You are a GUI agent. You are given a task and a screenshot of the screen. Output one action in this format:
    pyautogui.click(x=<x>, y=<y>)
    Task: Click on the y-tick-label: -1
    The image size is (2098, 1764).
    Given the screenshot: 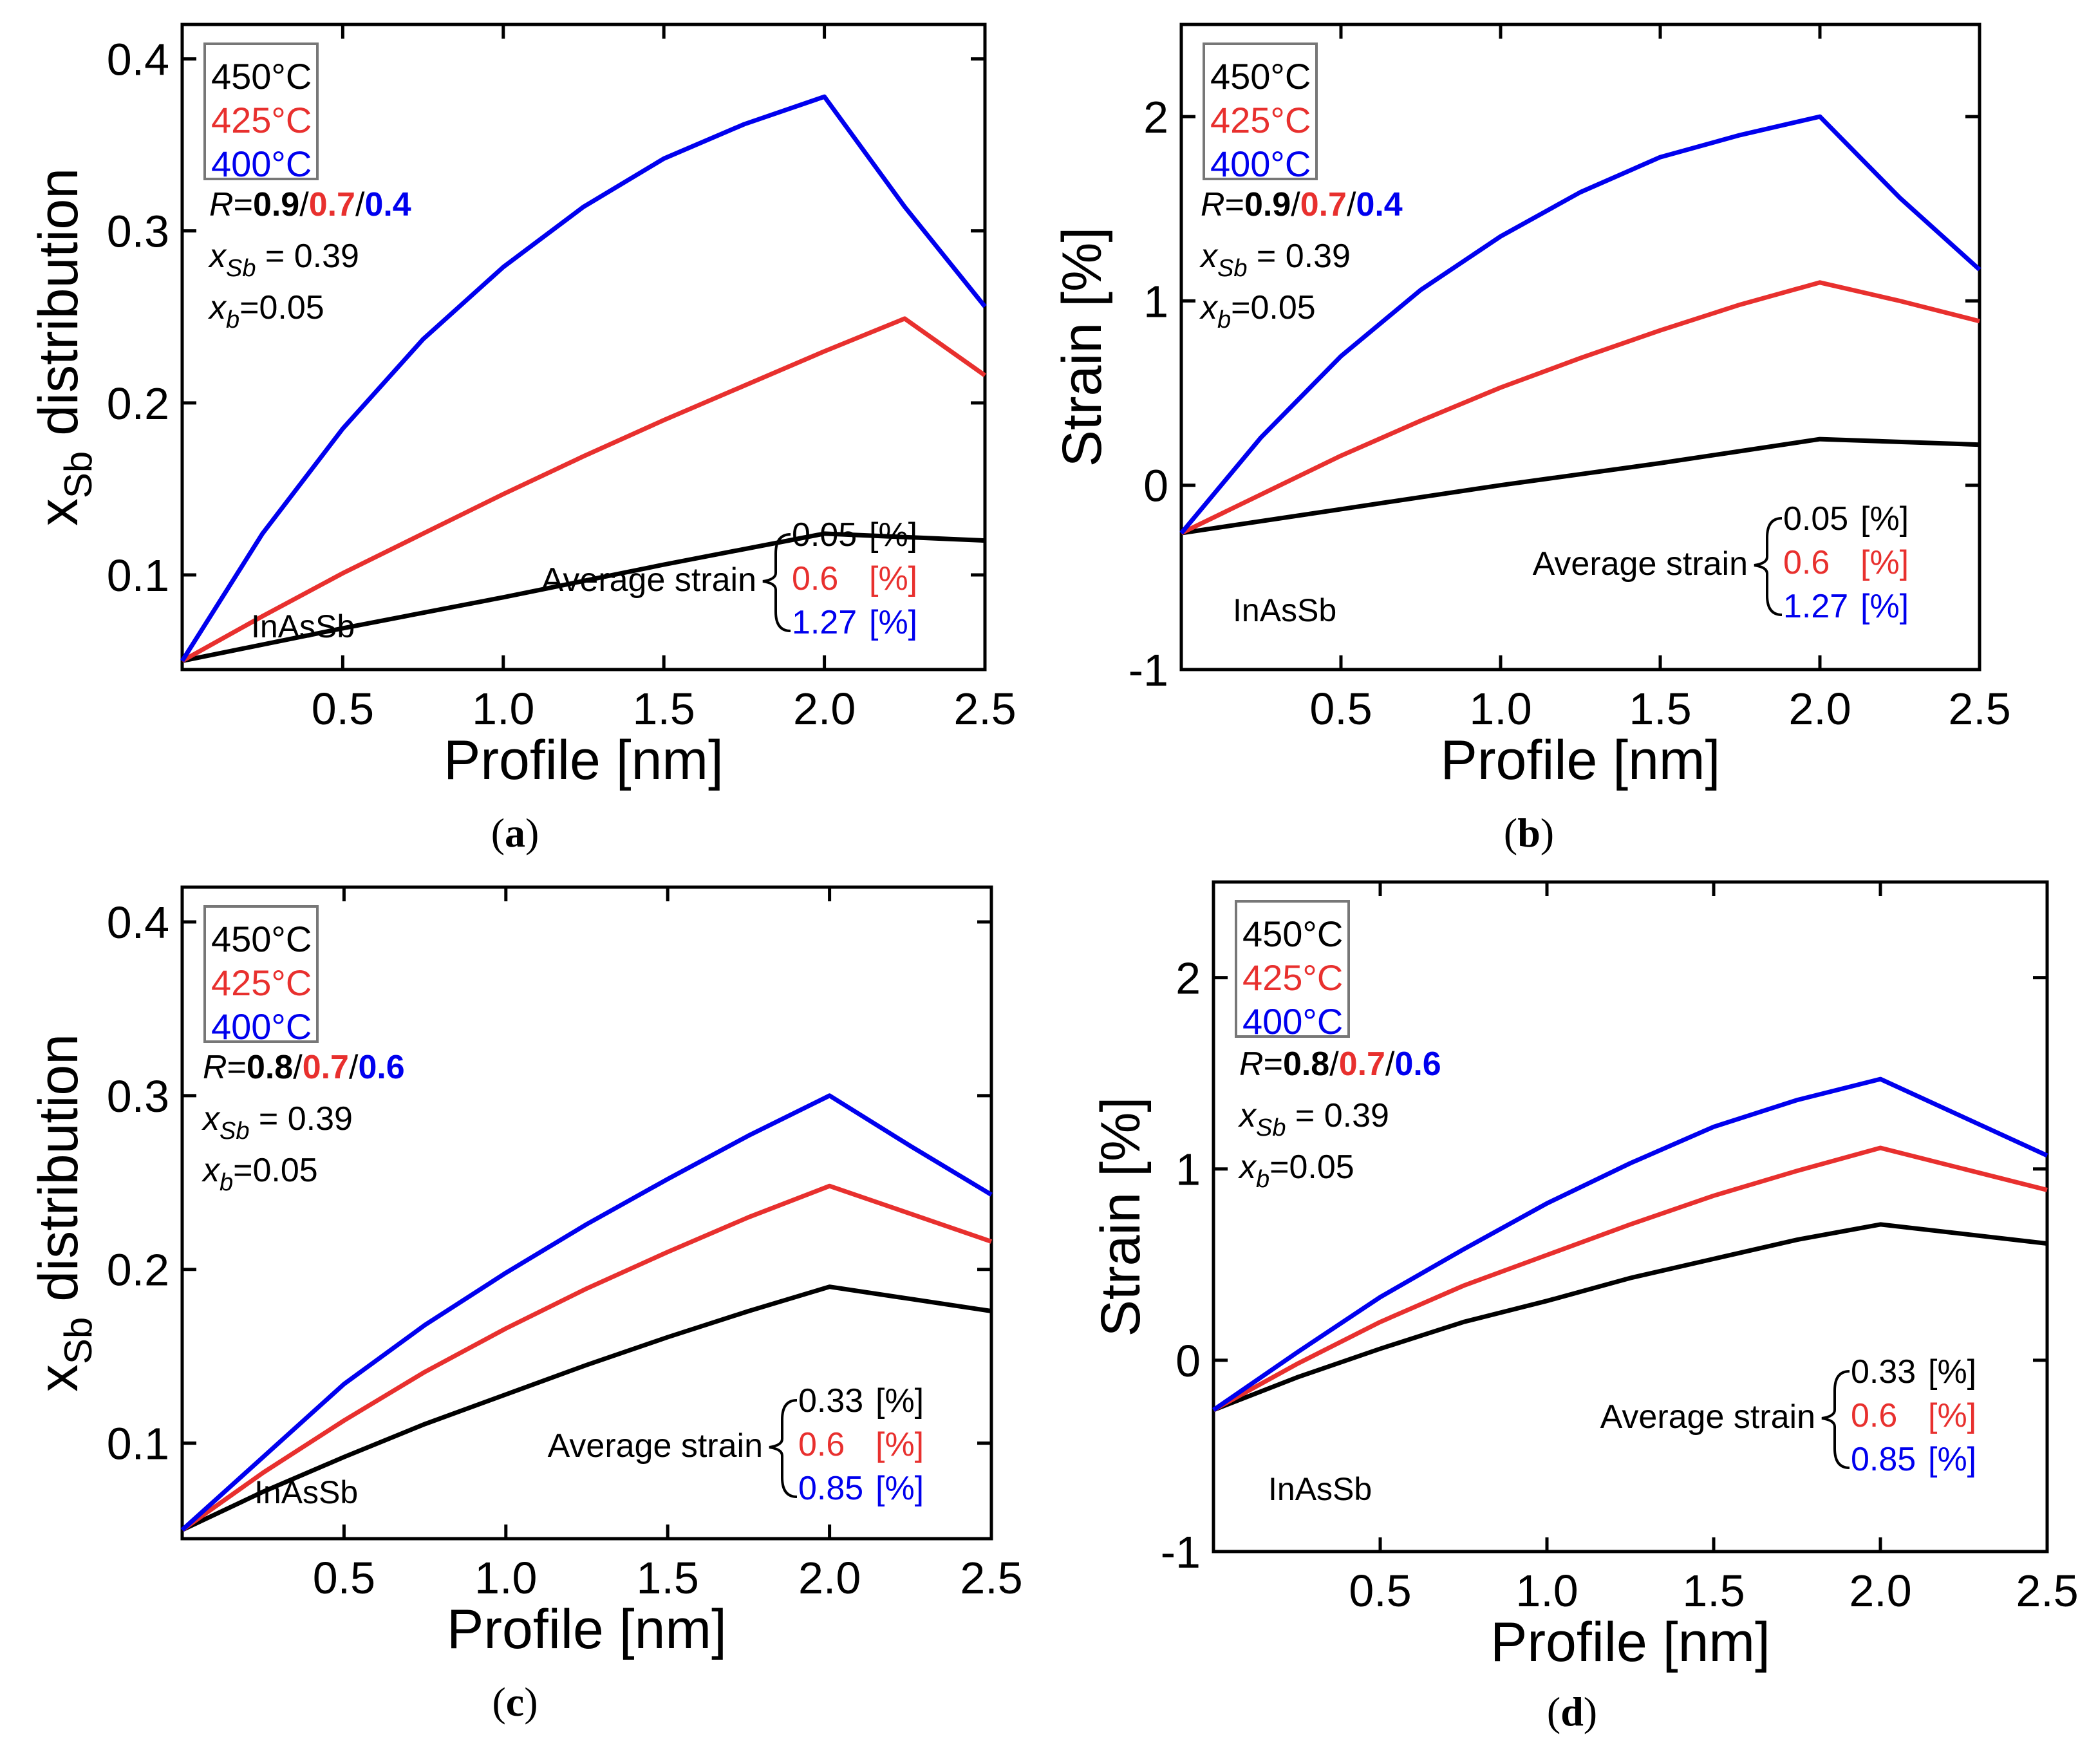 What is the action you would take?
    pyautogui.click(x=1181, y=1552)
    